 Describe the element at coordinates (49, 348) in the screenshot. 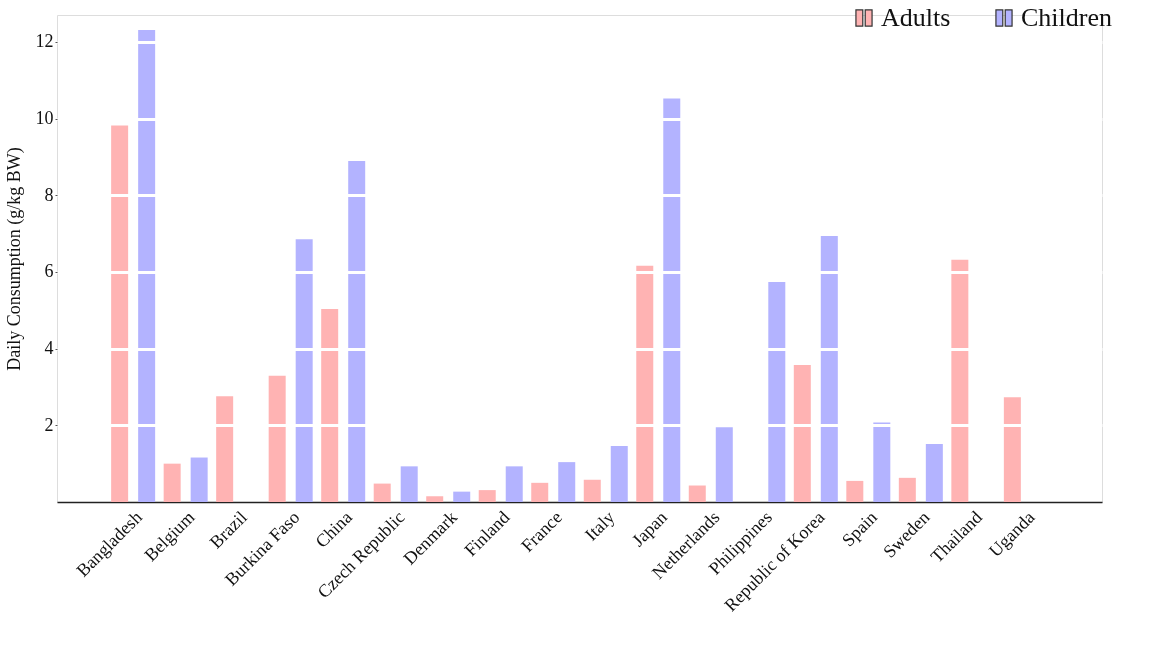

I see `y-tick-label: 4` at that location.